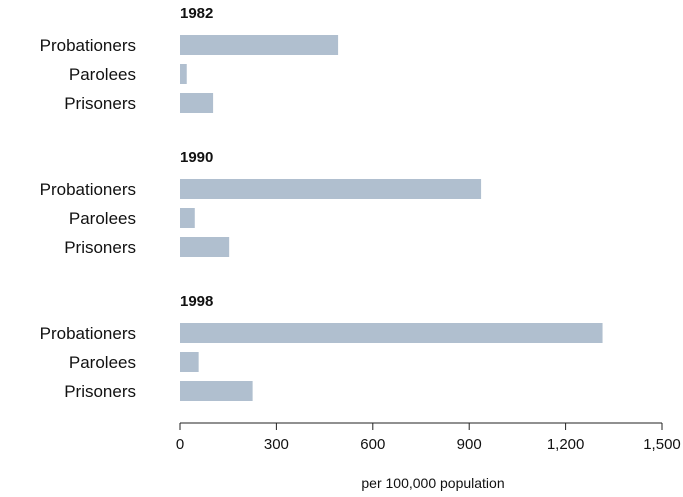 Image resolution: width=683 pixels, height=497 pixels. Describe the element at coordinates (205, 247) in the screenshot. I see `bar-prisoners-1990` at that location.